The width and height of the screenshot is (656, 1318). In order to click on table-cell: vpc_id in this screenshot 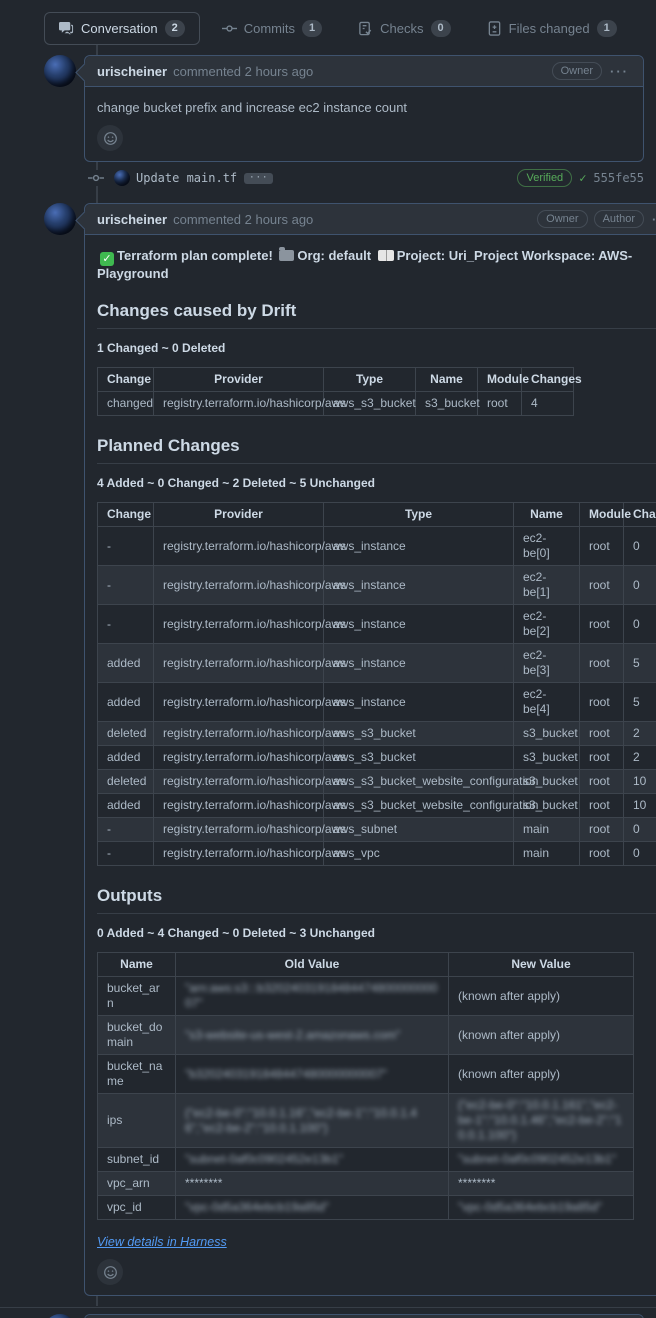, I will do `click(136, 1207)`.